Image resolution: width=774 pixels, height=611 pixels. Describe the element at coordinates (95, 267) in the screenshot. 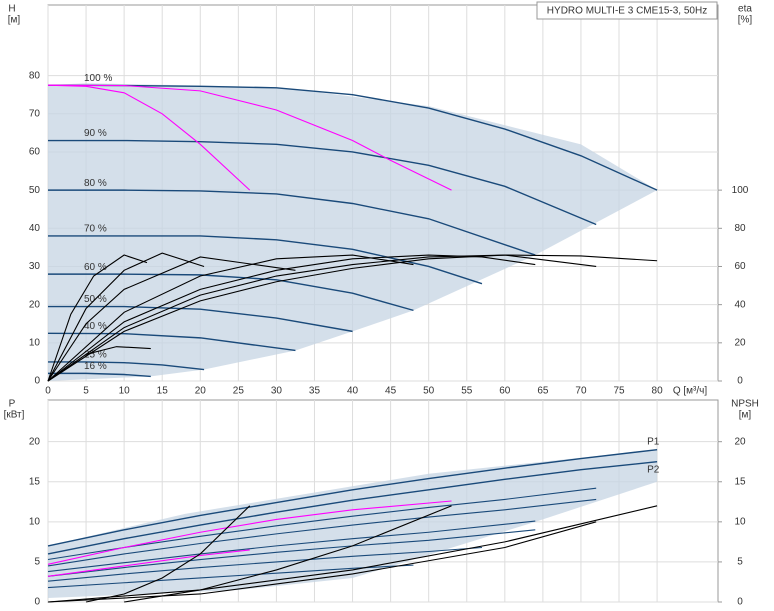

I see `curve-label: 60 %` at that location.